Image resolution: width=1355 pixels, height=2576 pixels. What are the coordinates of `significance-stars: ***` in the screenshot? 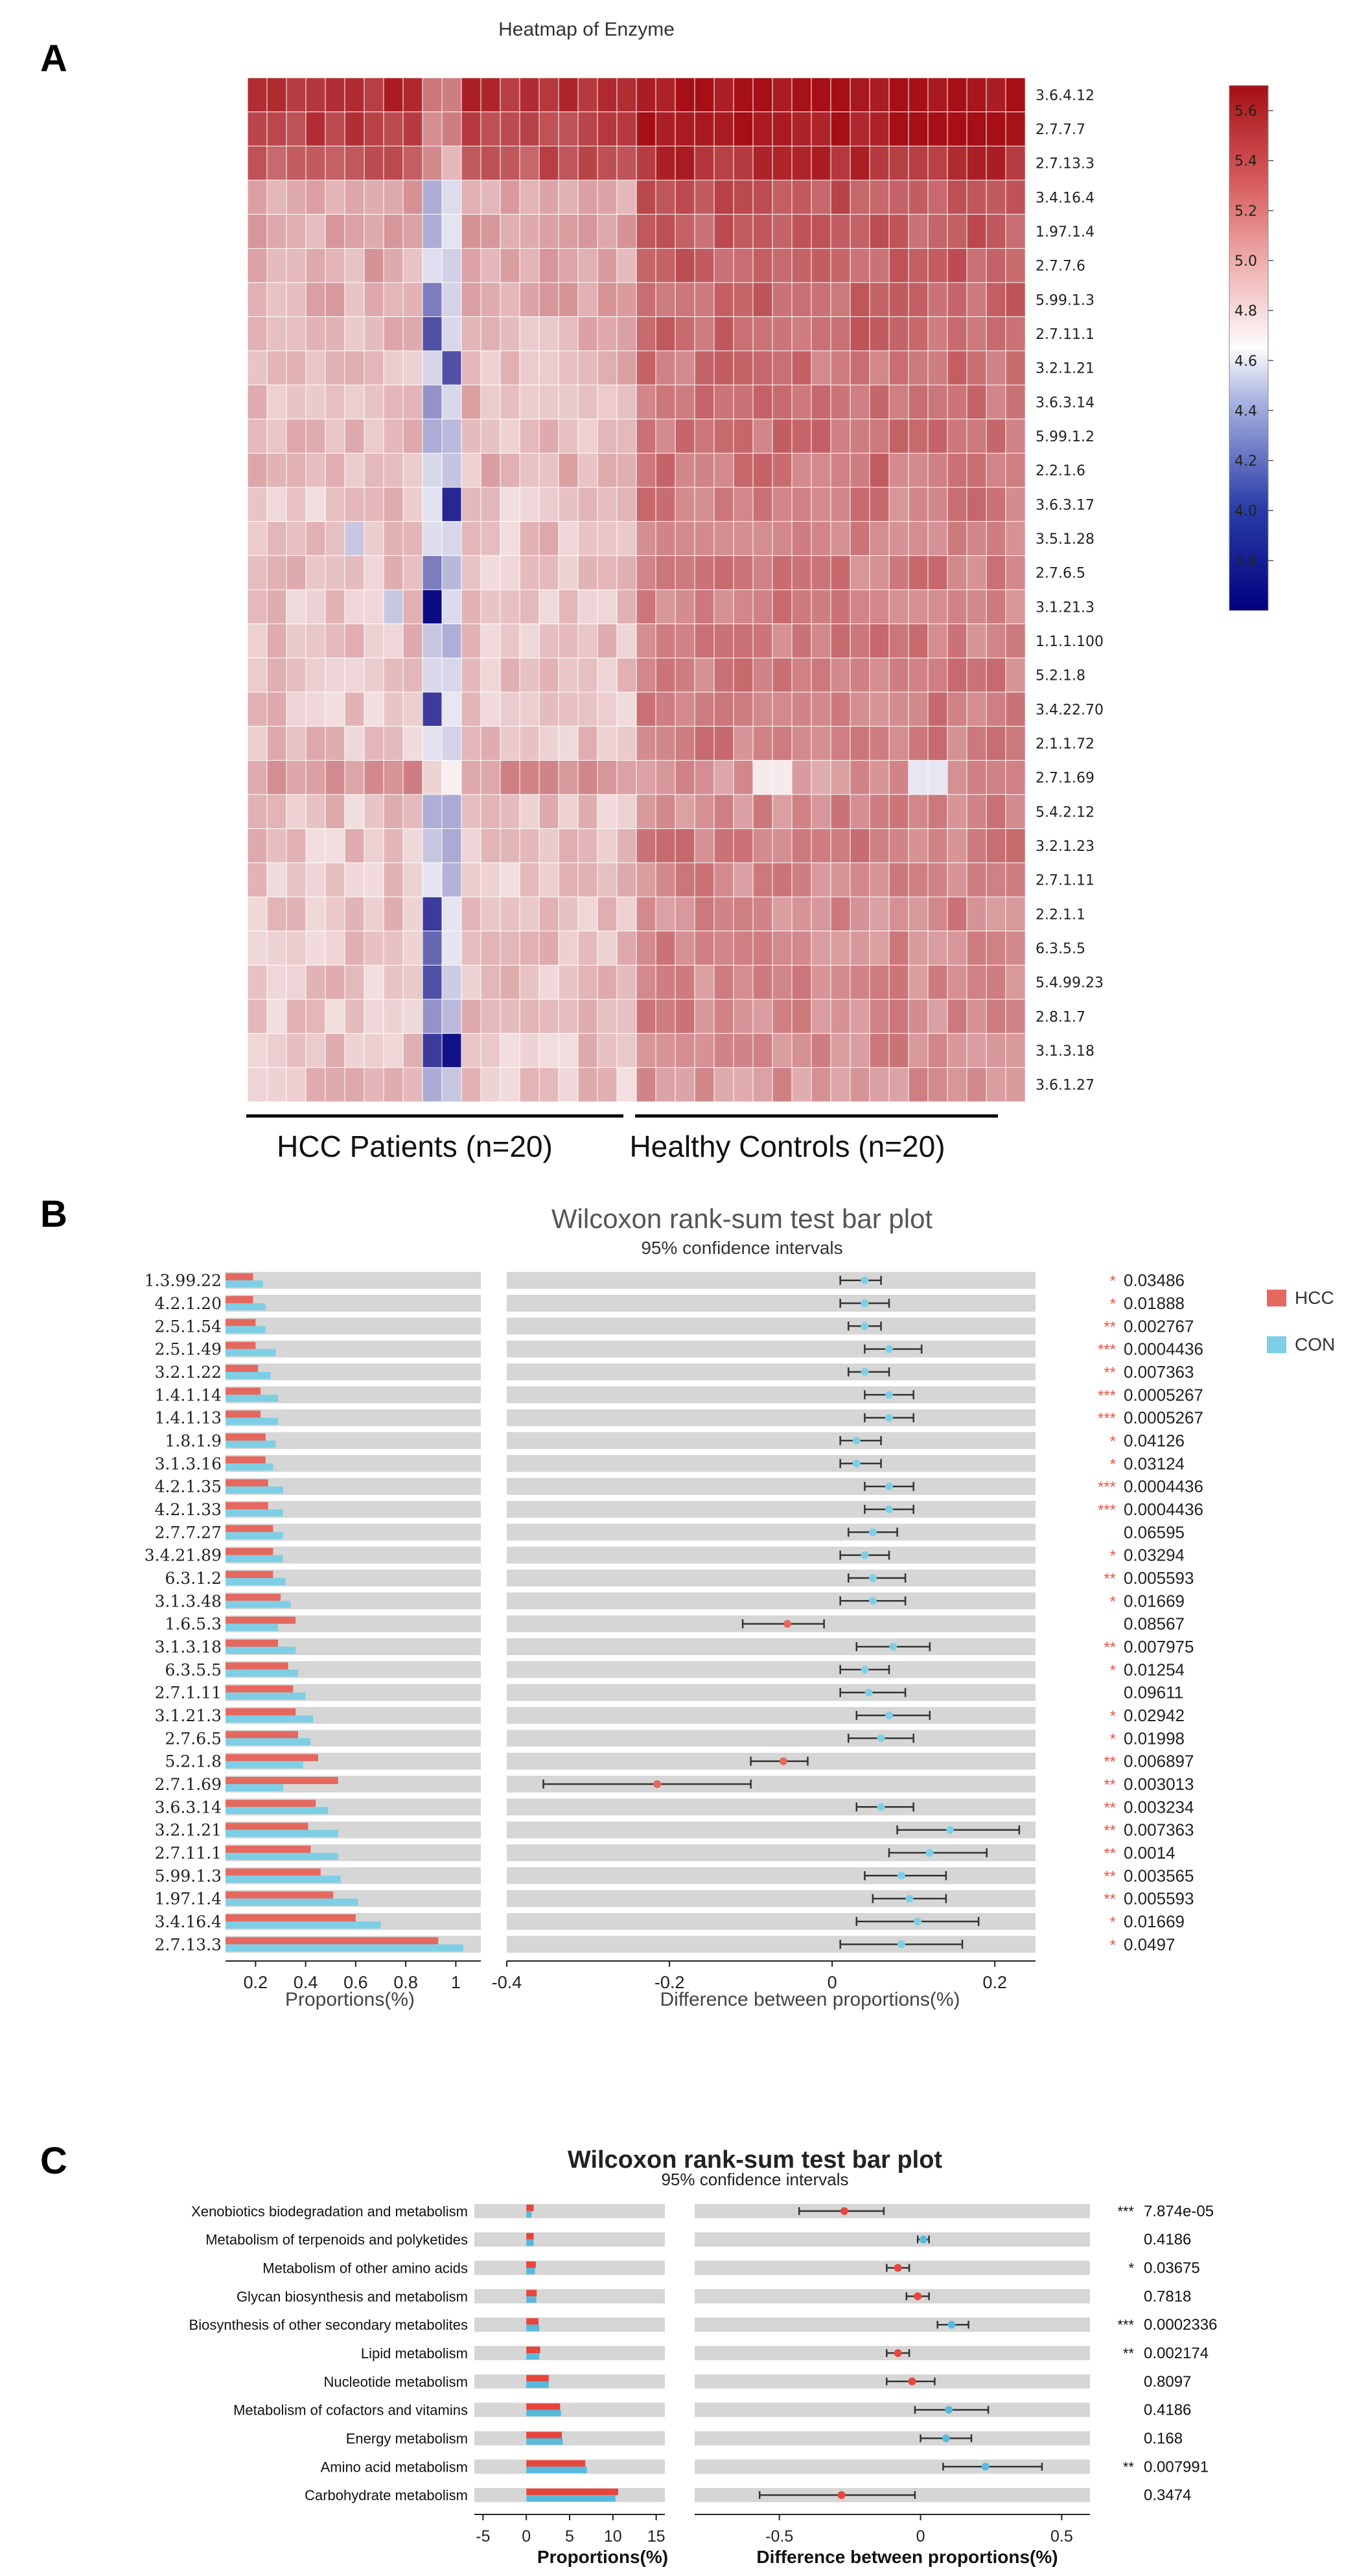 It's located at (1107, 1350).